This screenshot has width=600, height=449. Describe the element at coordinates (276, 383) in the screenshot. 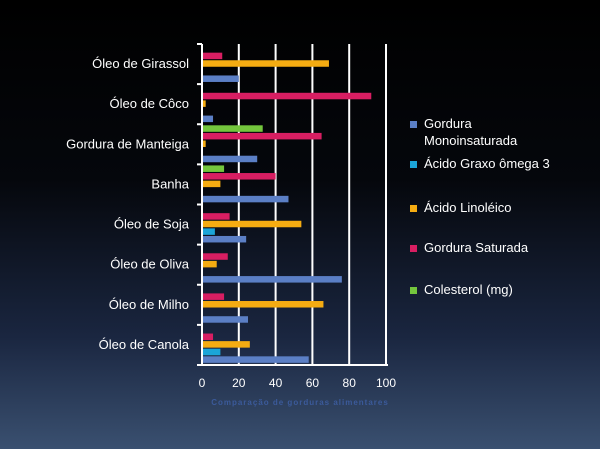

I see `x-tick-label: 40` at that location.